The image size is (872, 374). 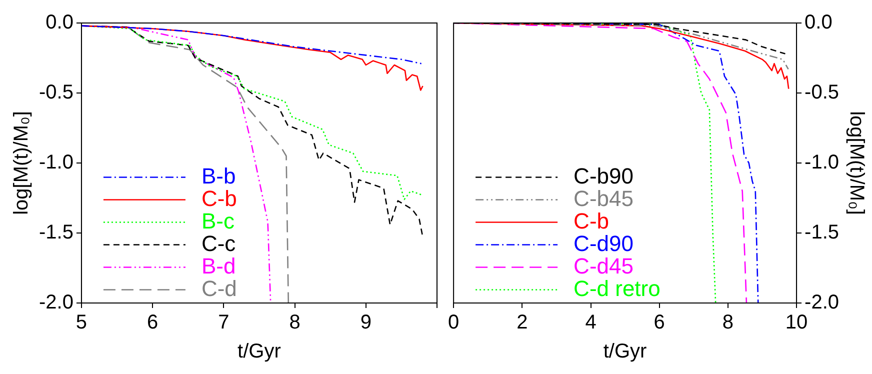 What do you see at coordinates (604, 265) in the screenshot?
I see `legend-label: C-d45` at bounding box center [604, 265].